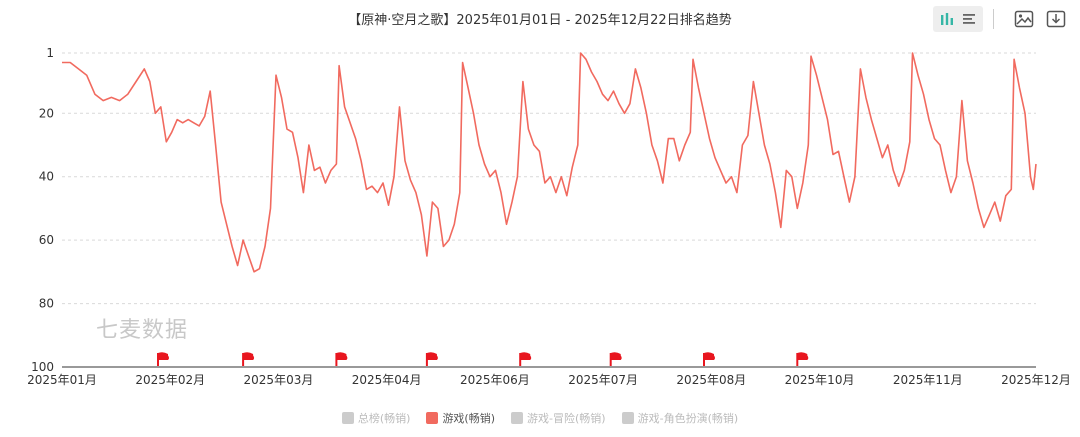  I want to click on legend-label: 总榜(畅销), so click(384, 418).